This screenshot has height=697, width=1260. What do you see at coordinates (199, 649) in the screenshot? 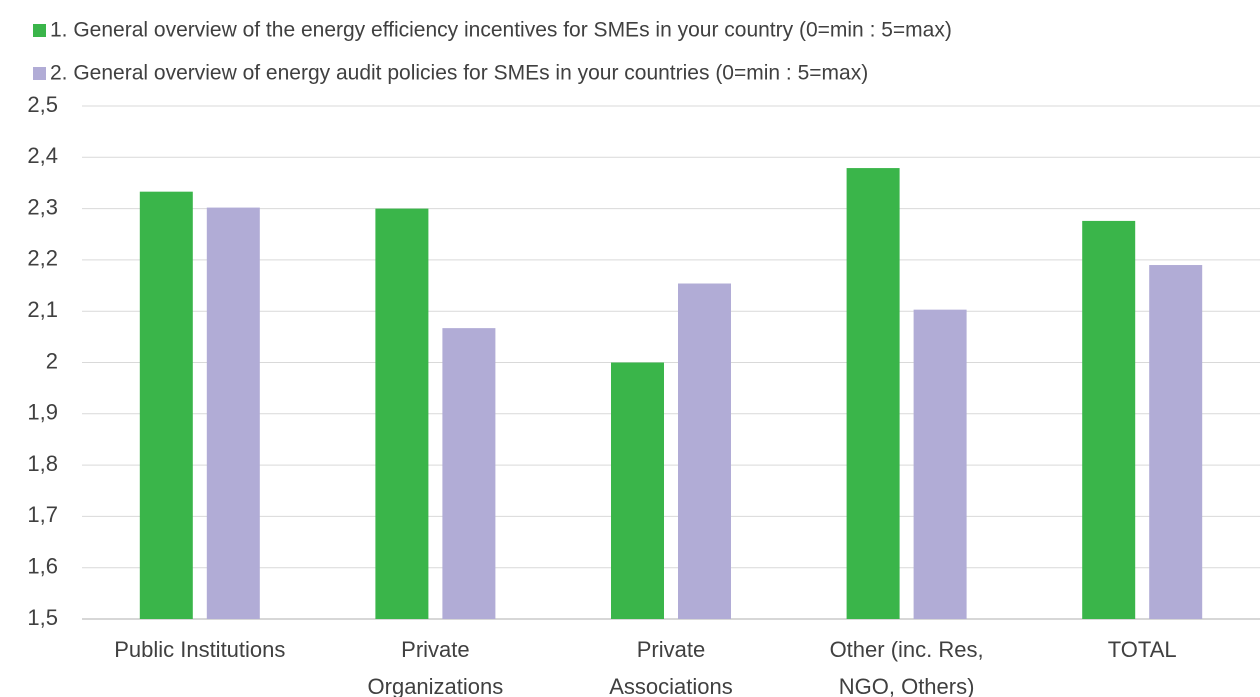
I see `x-tick-label: Public Institutions` at bounding box center [199, 649].